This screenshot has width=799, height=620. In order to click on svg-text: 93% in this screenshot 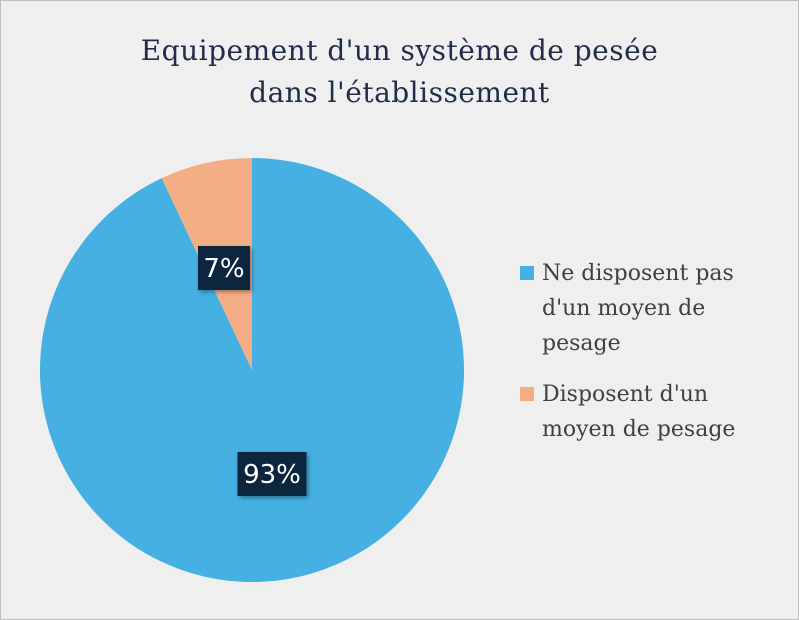, I will do `click(272, 475)`.